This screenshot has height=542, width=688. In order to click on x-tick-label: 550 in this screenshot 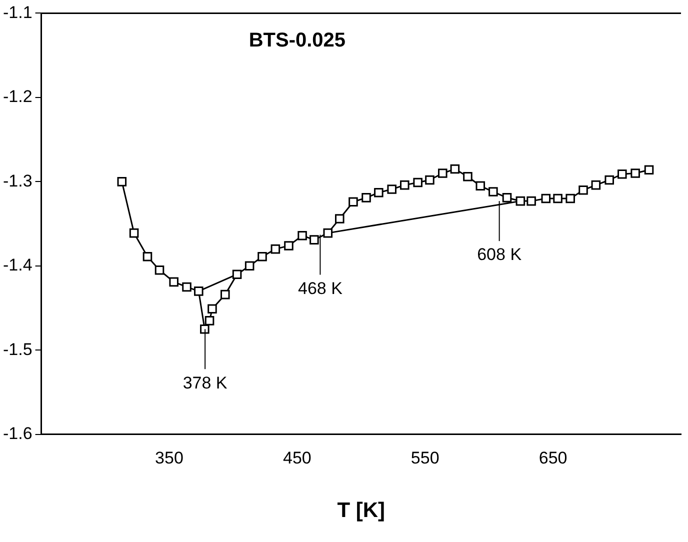, I will do `click(425, 458)`.